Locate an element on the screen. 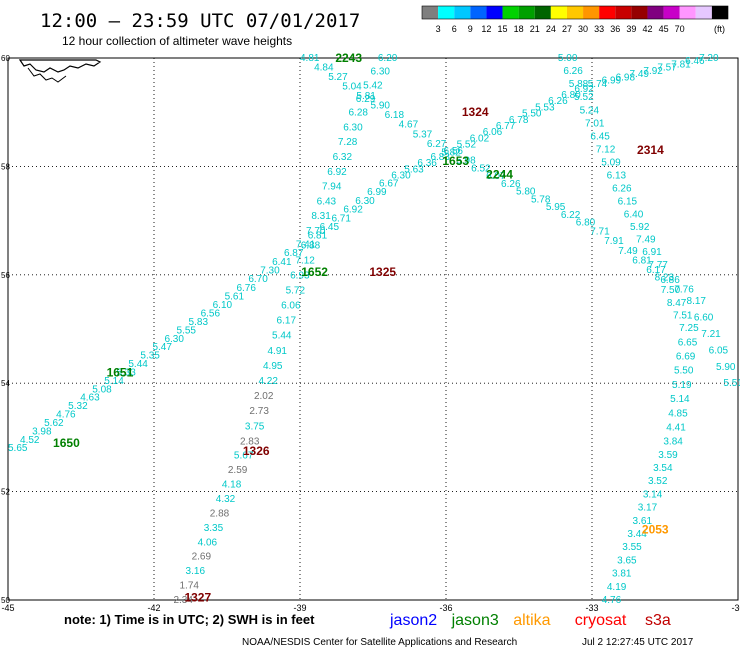 The width and height of the screenshot is (740, 650). swh-value: 6.70 is located at coordinates (258, 279).